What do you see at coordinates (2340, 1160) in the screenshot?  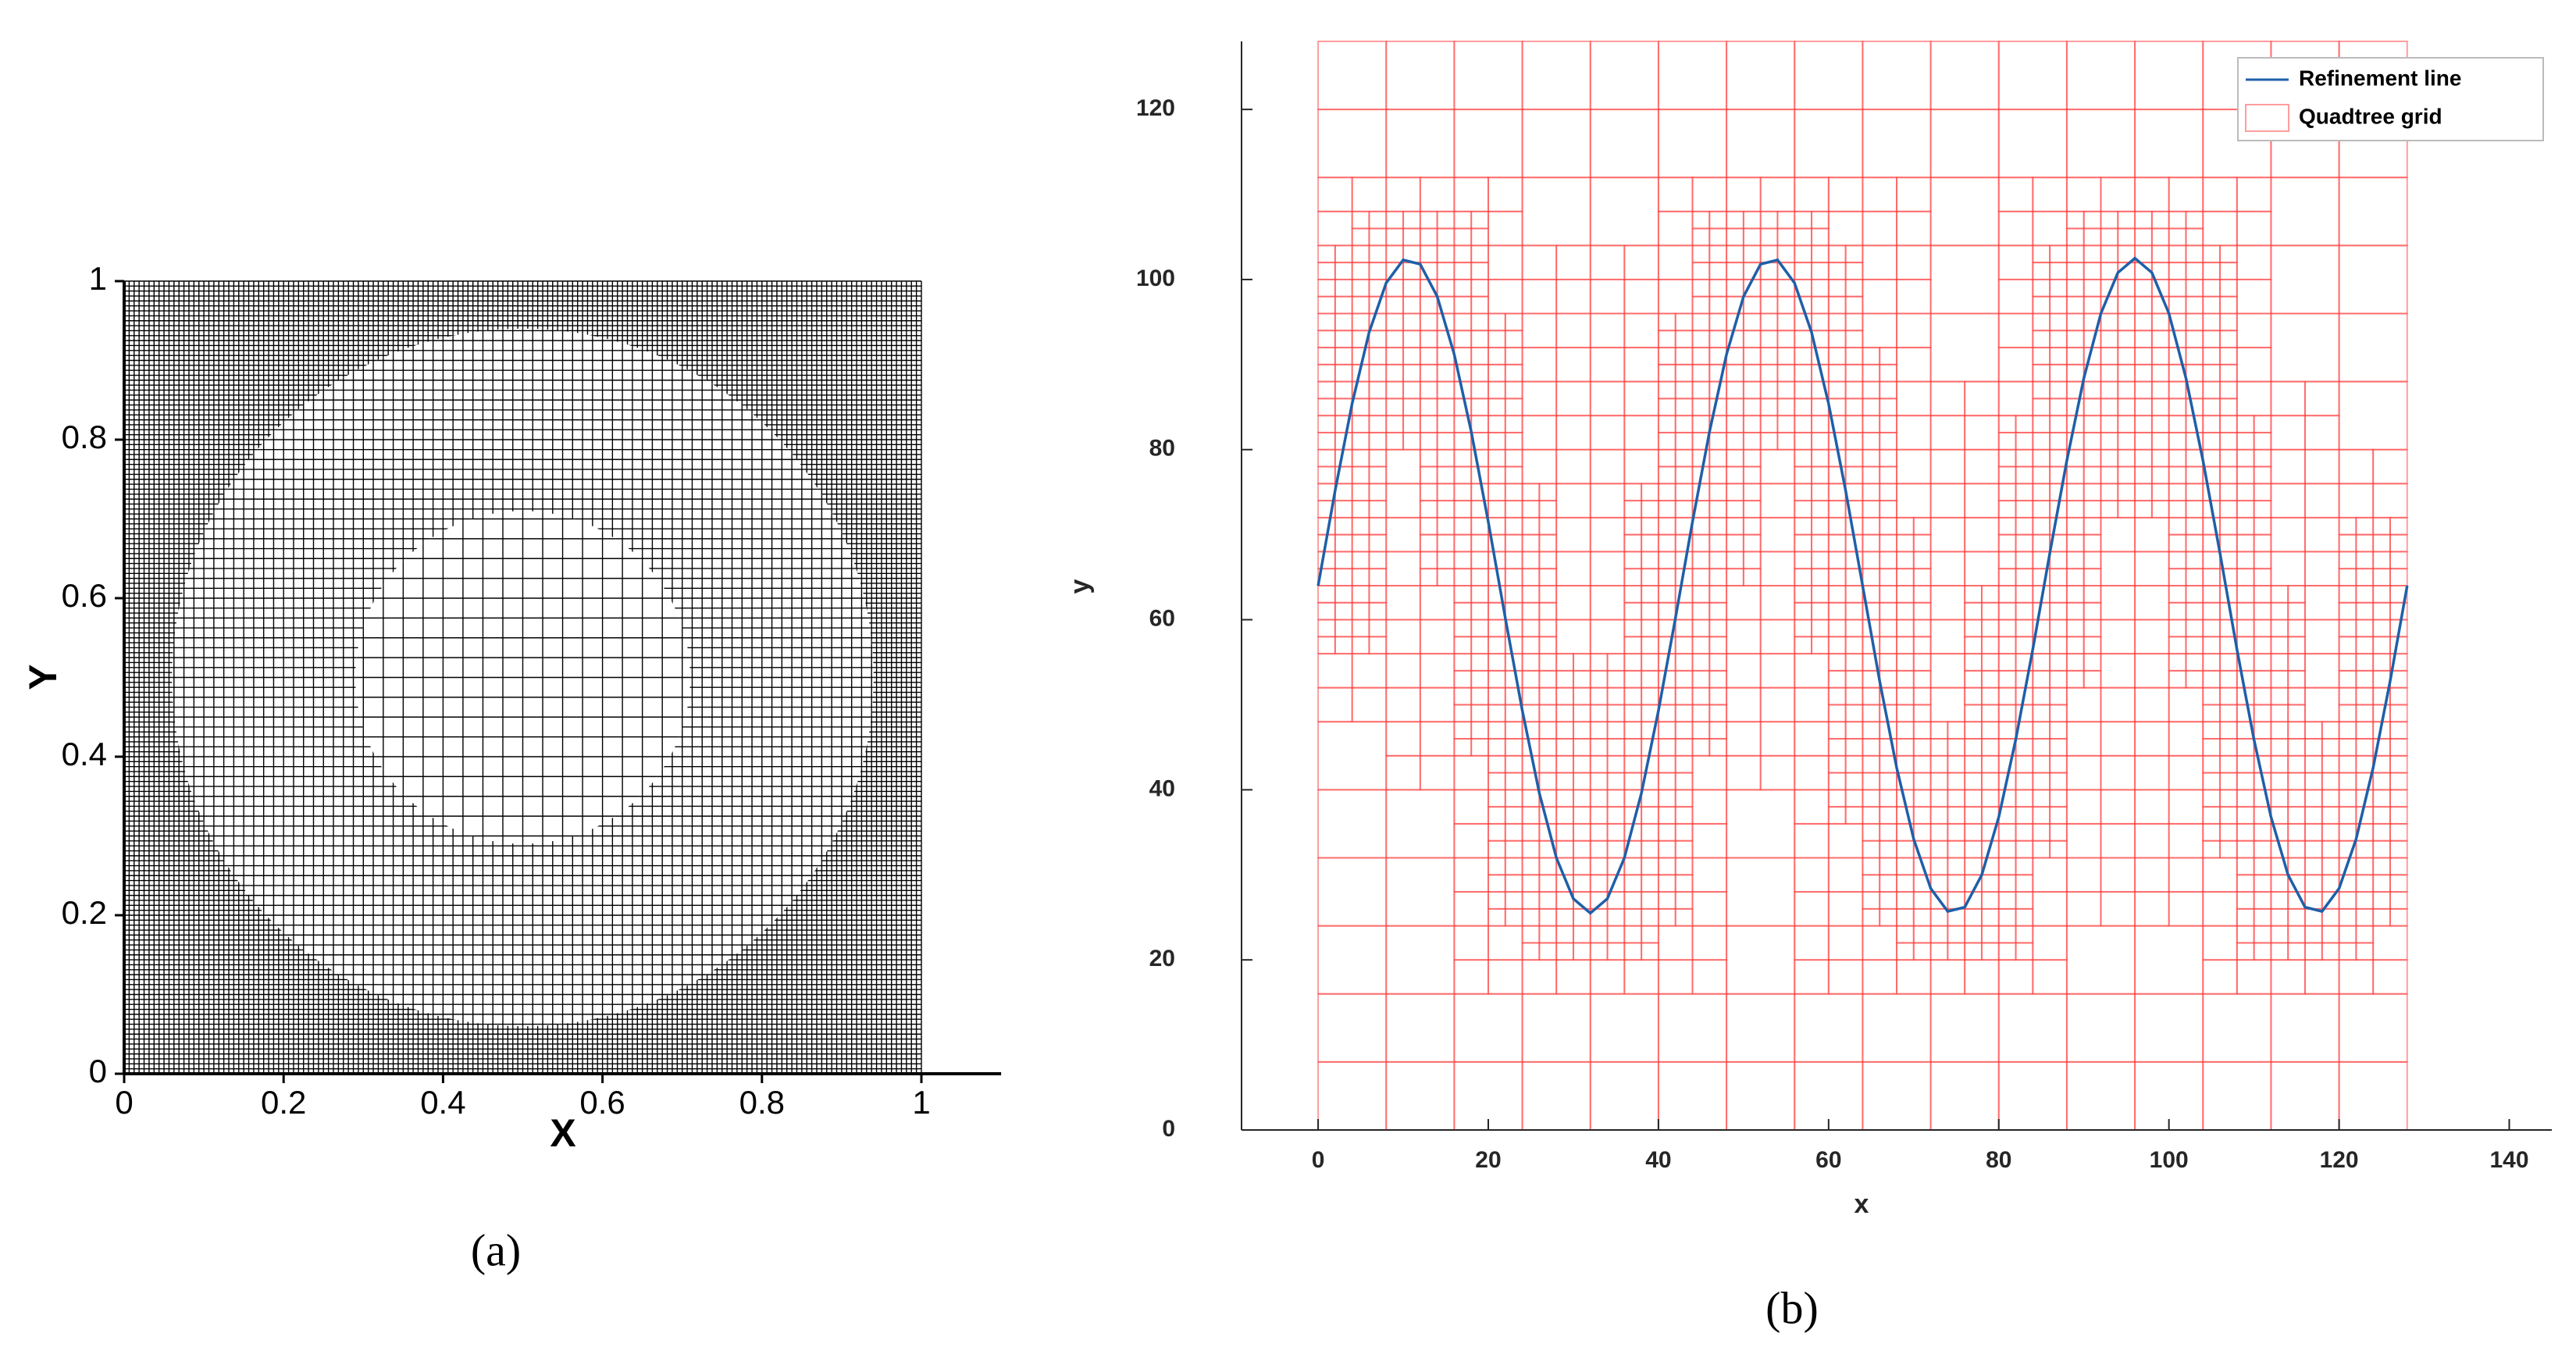 I see `x-tick-label: 120` at bounding box center [2340, 1160].